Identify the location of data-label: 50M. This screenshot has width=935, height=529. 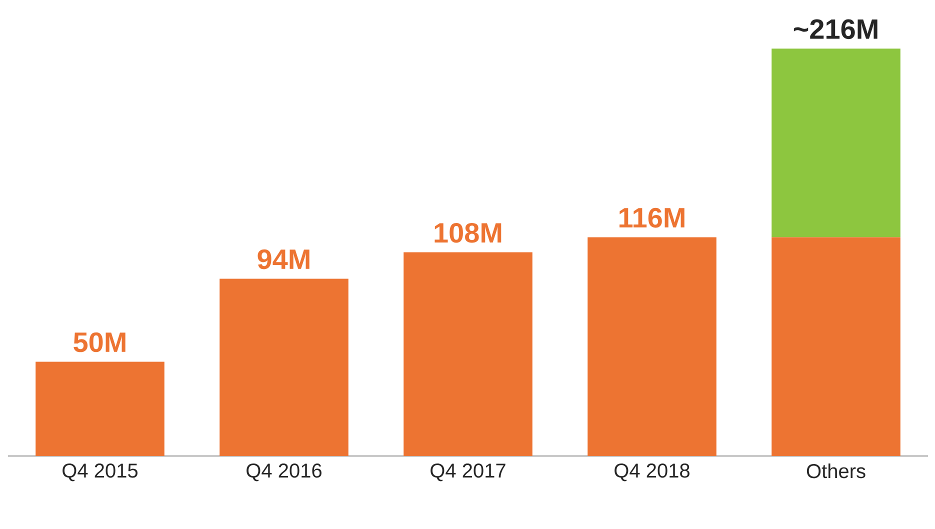
(100, 342).